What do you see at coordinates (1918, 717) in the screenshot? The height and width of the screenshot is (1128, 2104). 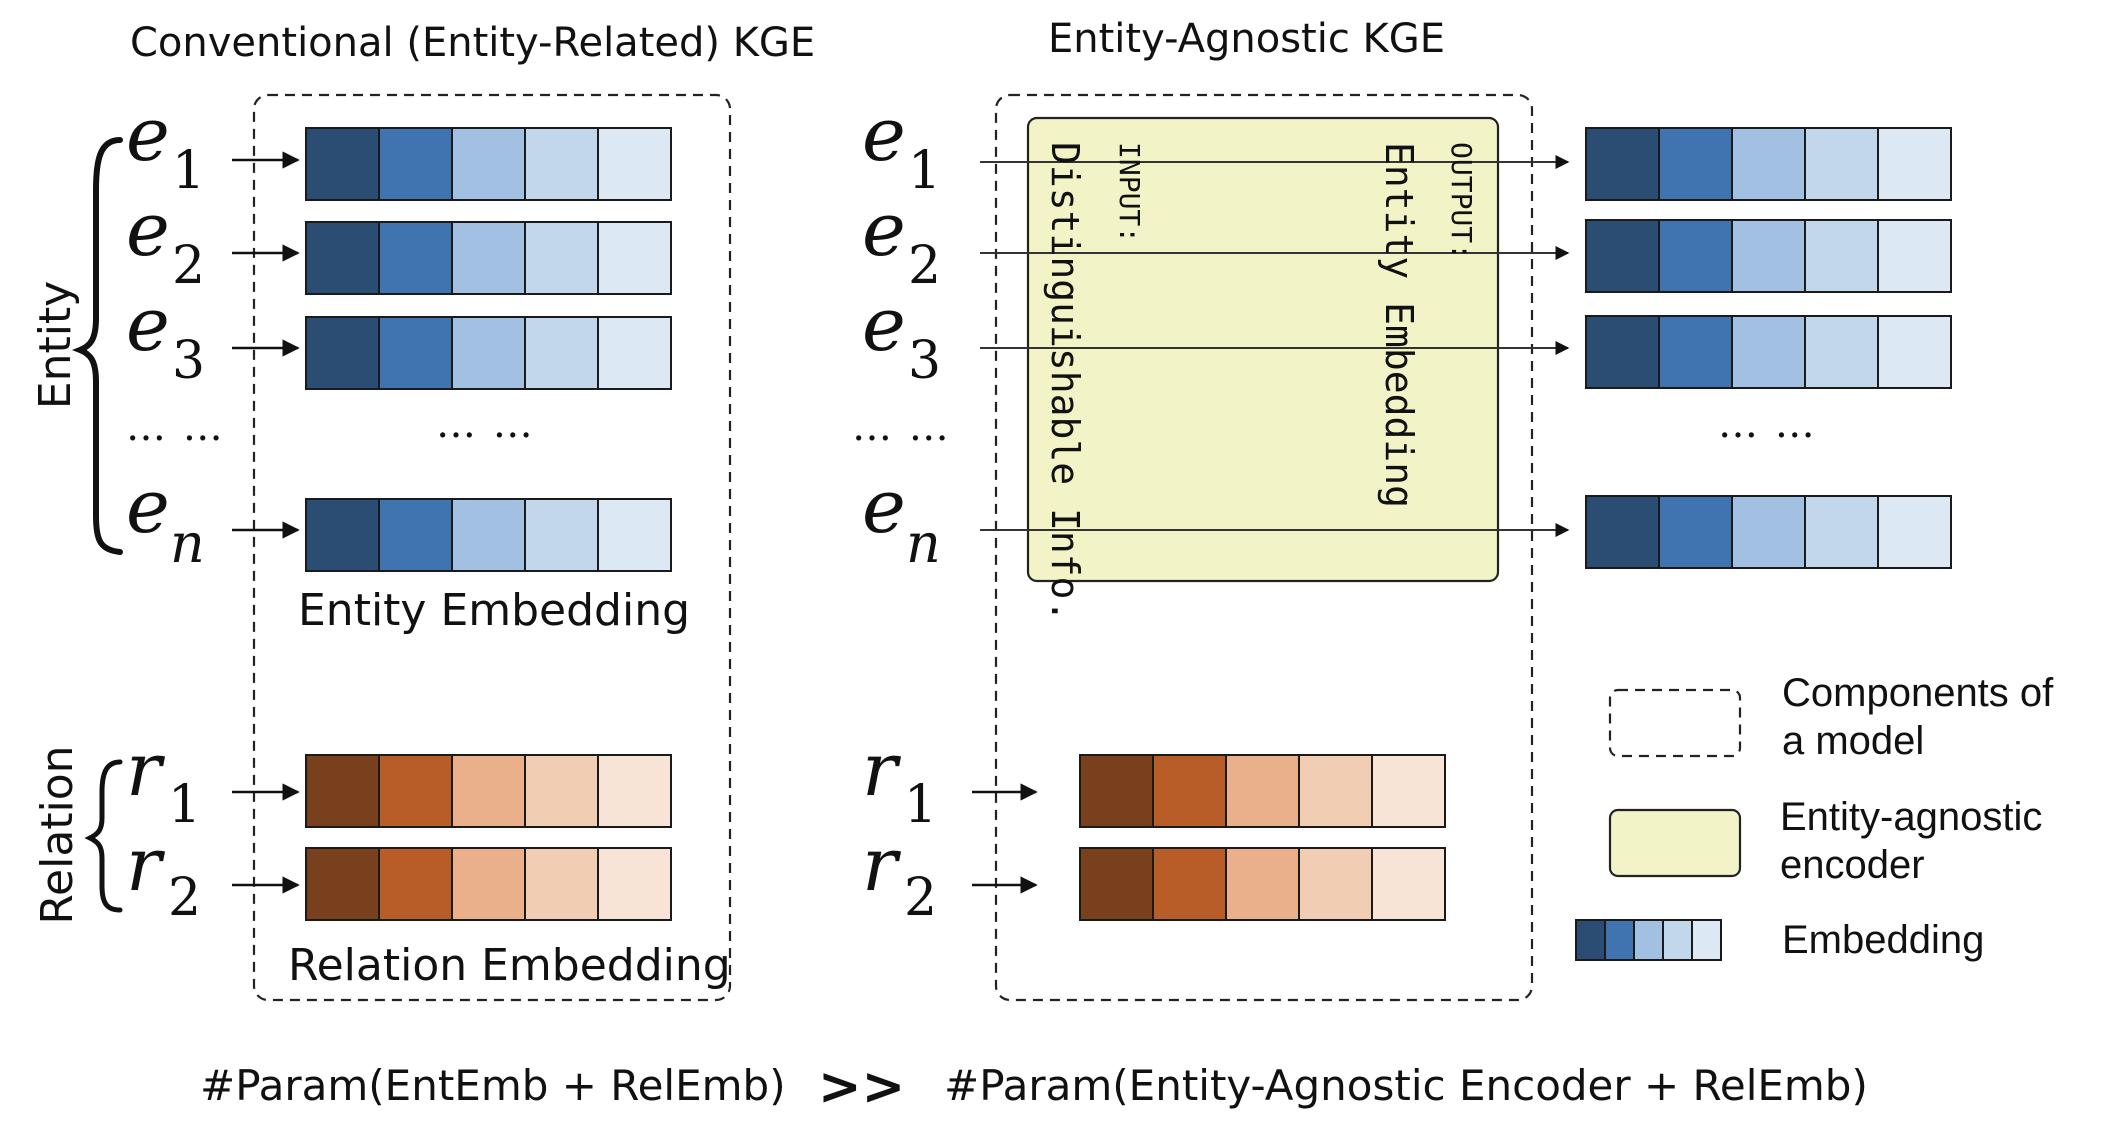 I see `legend-components-label: Components of a model` at bounding box center [1918, 717].